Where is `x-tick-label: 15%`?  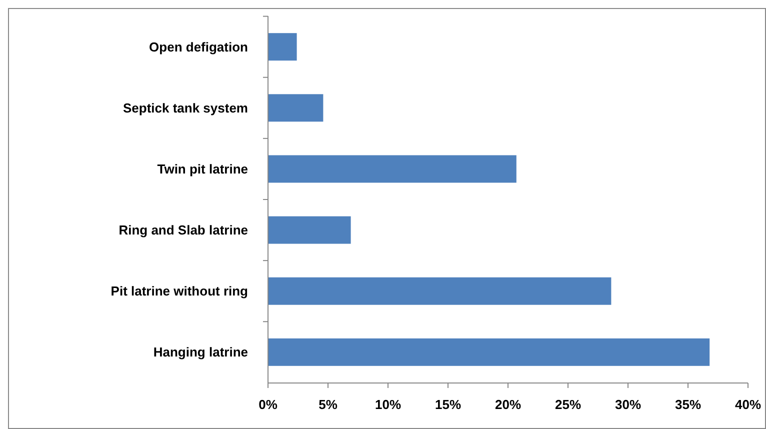 x-tick-label: 15% is located at coordinates (448, 404).